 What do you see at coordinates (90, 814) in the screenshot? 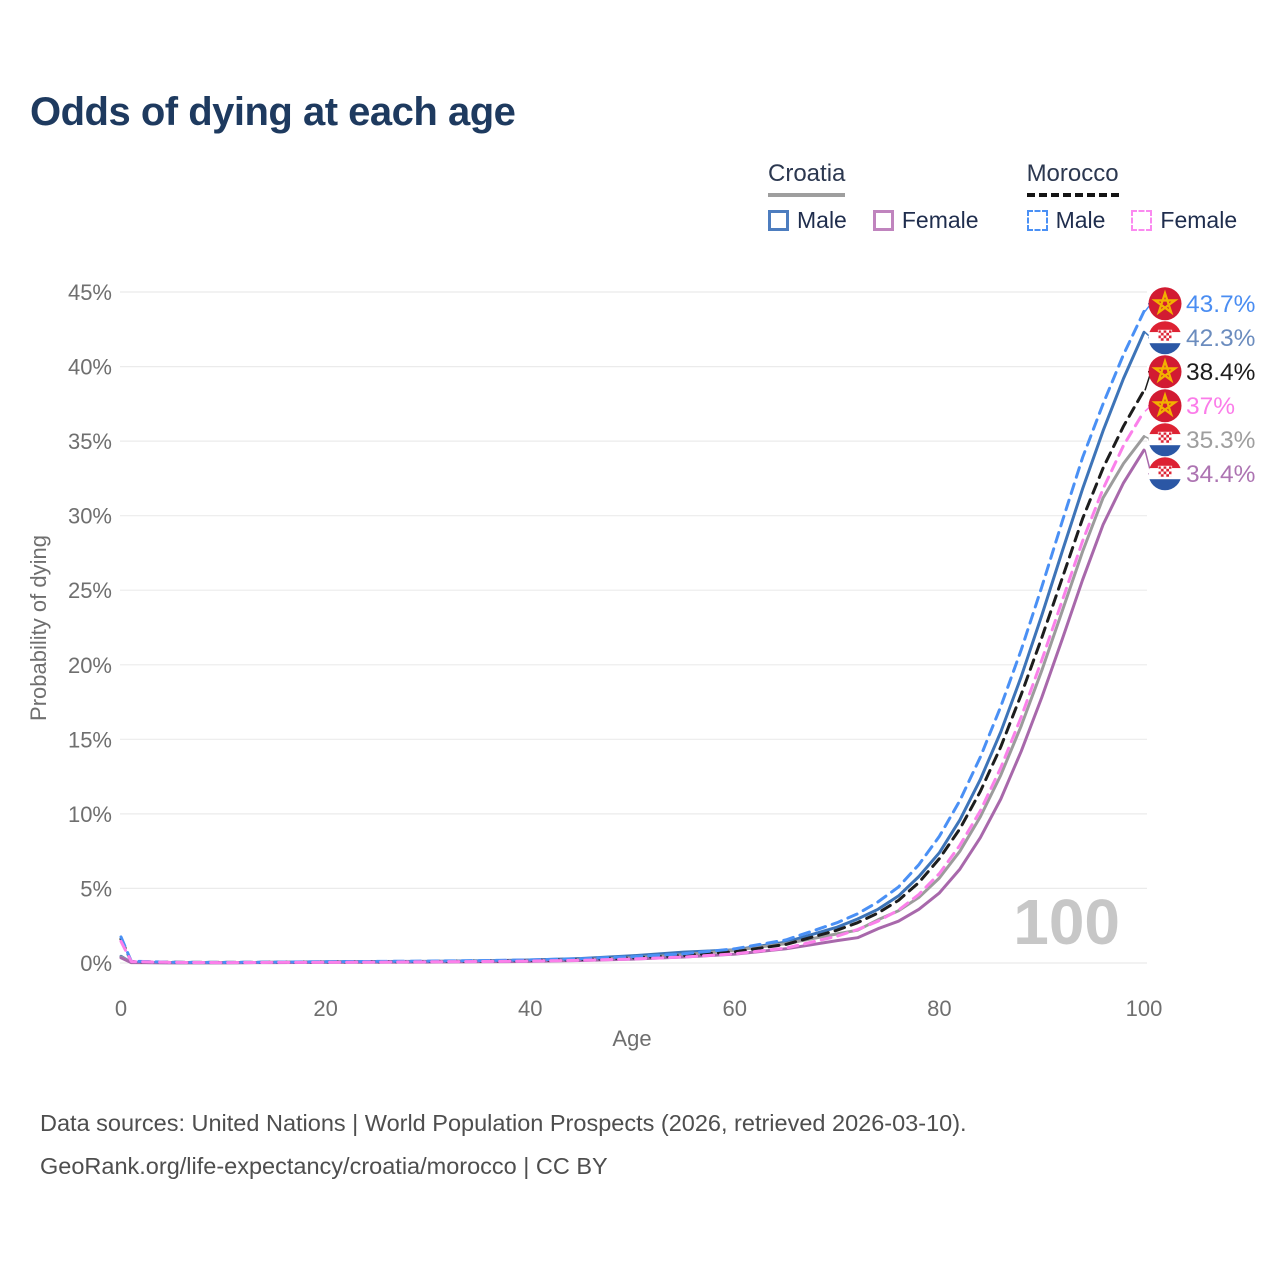
I see `y-tick-label: 10%` at bounding box center [90, 814].